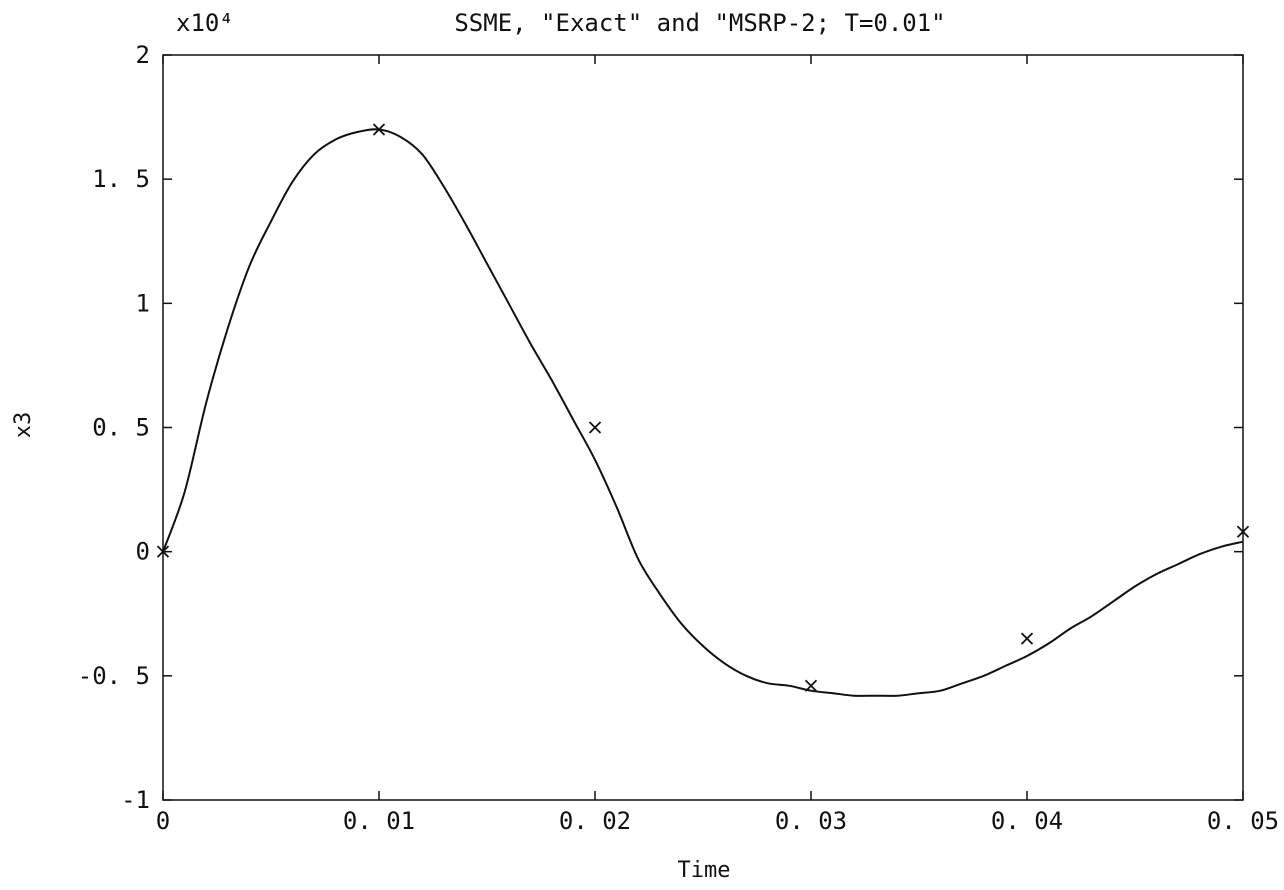 The width and height of the screenshot is (1284, 890). Describe the element at coordinates (23, 425) in the screenshot. I see `y-axis-label: x3` at that location.